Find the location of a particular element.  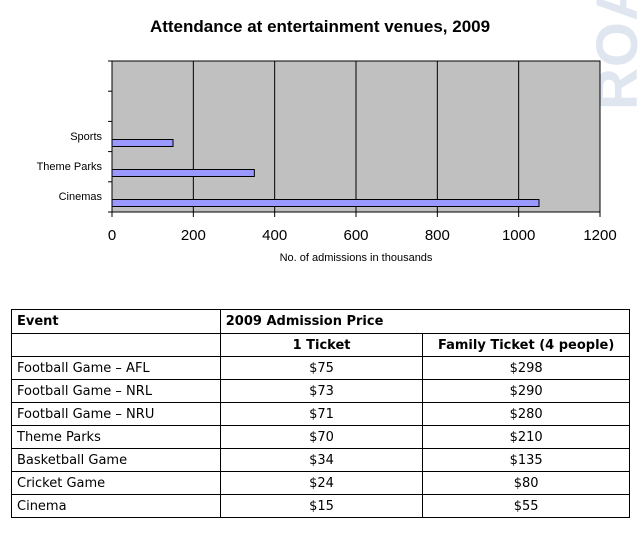

header-family-ticket: Family Ticket (4 people) is located at coordinates (526, 345).